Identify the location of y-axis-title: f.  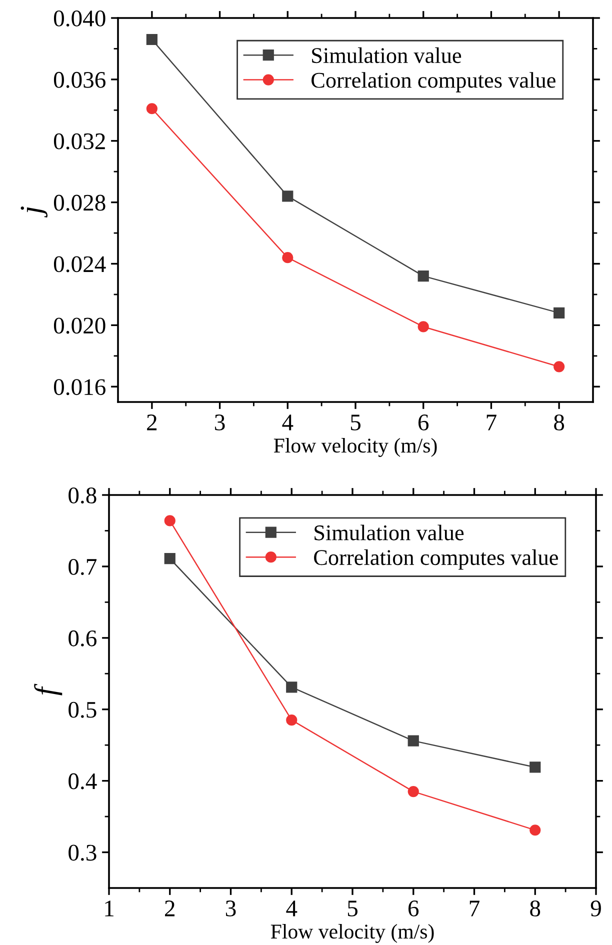
(48, 690).